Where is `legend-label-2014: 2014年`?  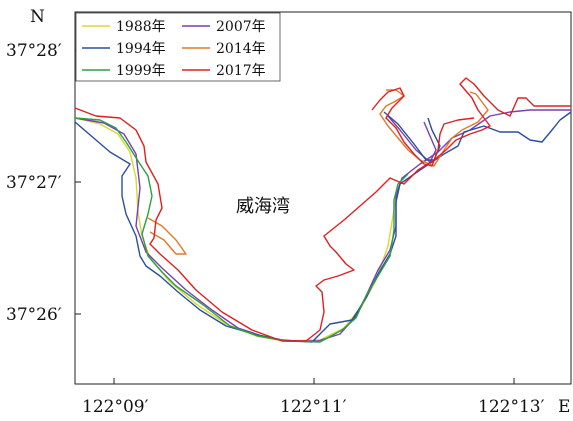
legend-label-2014: 2014年 is located at coordinates (241, 49).